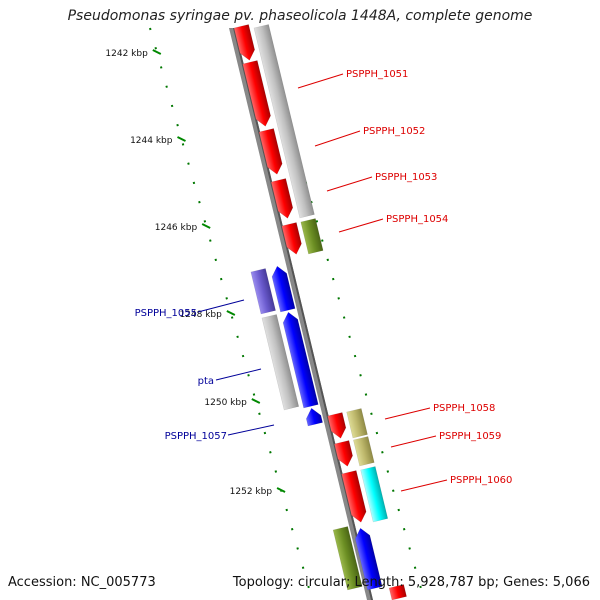 The image size is (600, 600). What do you see at coordinates (82, 582) in the screenshot?
I see `accession-text: Accession: NC_005773` at bounding box center [82, 582].